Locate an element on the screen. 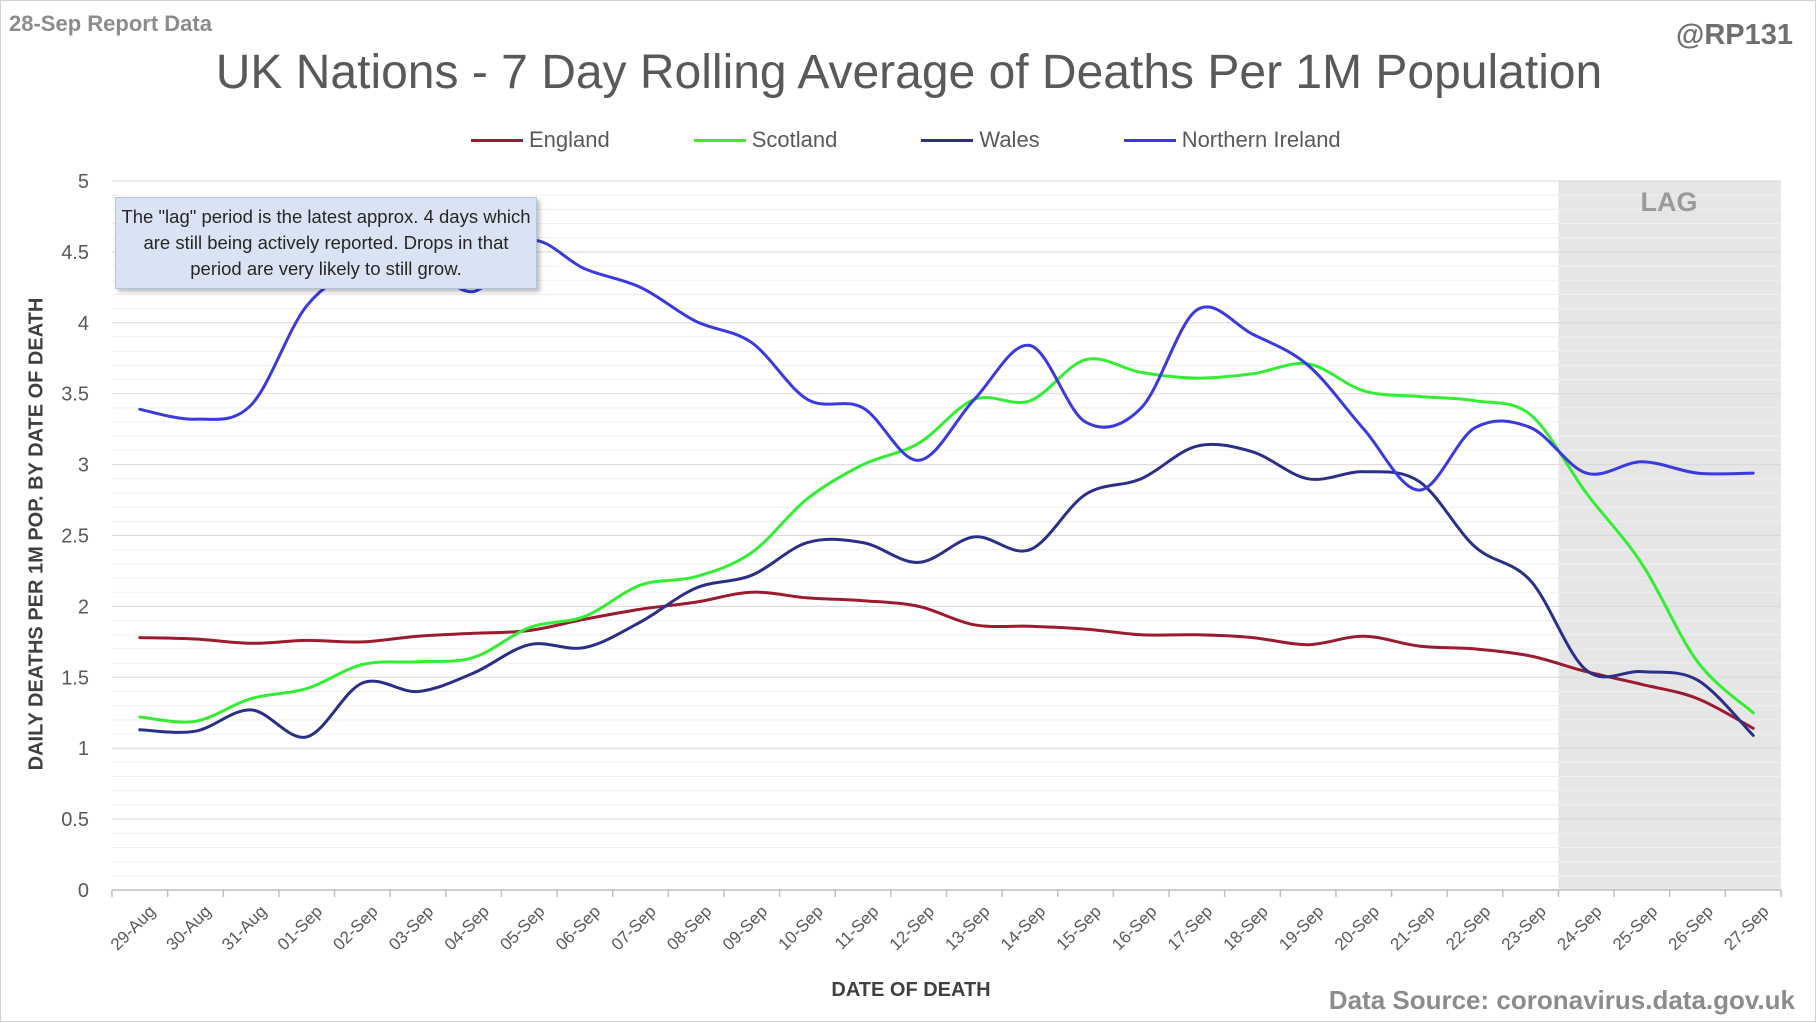 Image resolution: width=1816 pixels, height=1023 pixels. legend-label-wales: Wales is located at coordinates (1009, 139).